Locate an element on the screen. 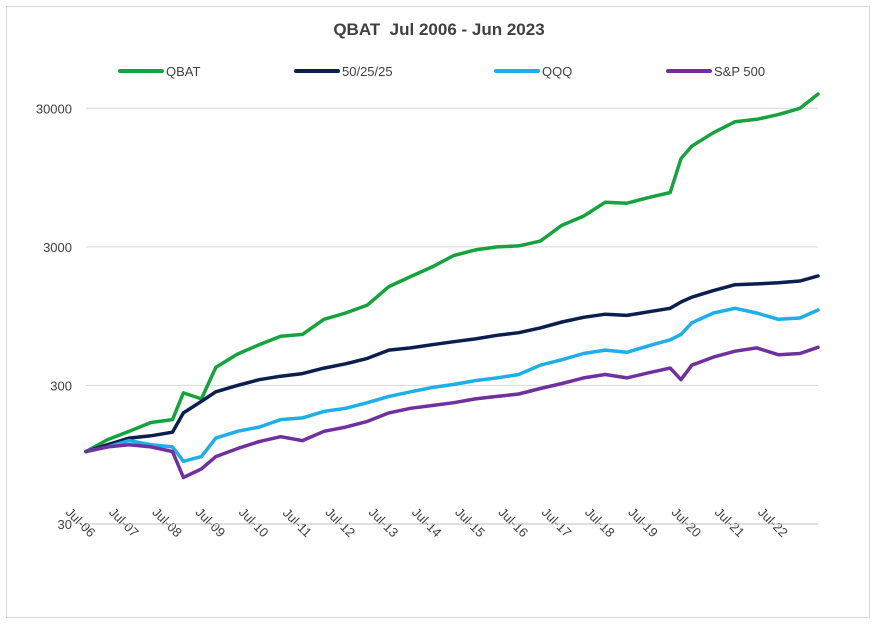  x-tick-label-Jul-08: Jul-08 is located at coordinates (167, 522).